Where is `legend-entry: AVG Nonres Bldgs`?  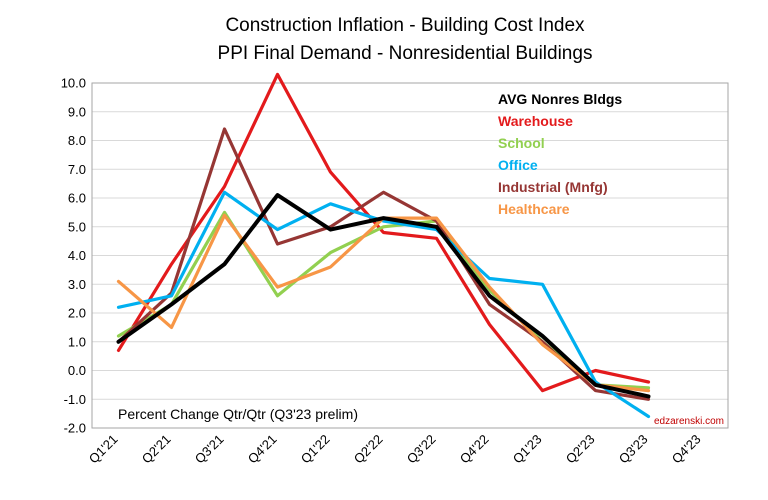 legend-entry: AVG Nonres Bldgs is located at coordinates (560, 99).